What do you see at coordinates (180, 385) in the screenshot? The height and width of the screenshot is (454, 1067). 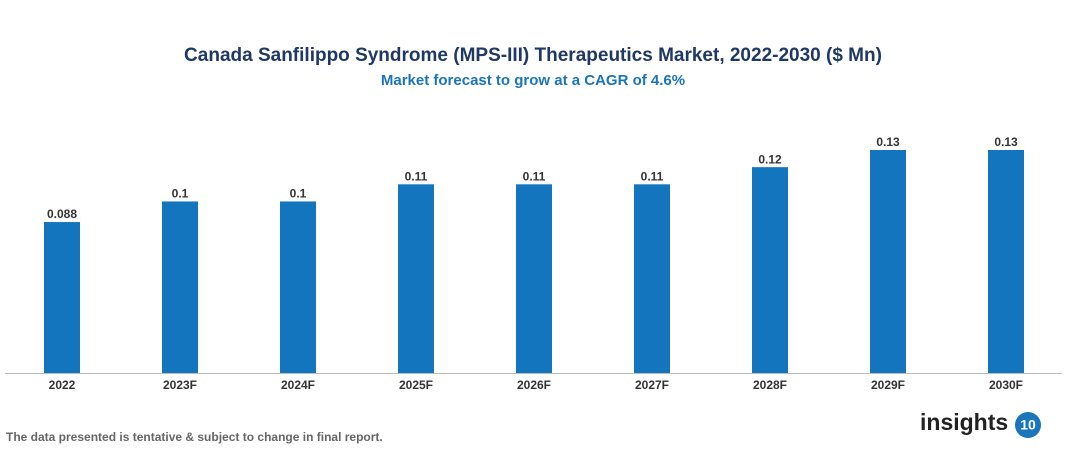 I see `x-tick-label: 2023F` at bounding box center [180, 385].